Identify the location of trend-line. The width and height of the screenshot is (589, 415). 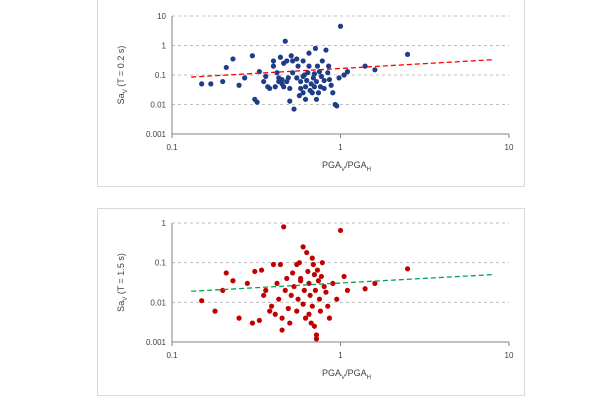
(342, 68).